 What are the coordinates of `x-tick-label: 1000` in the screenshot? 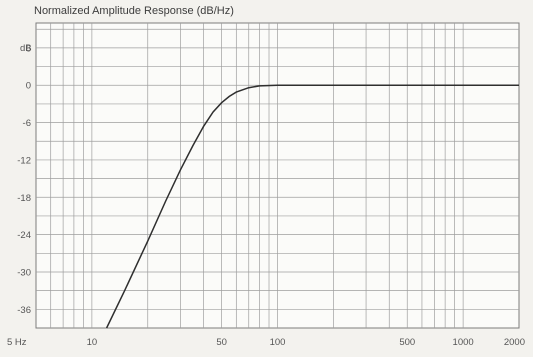 It's located at (463, 342).